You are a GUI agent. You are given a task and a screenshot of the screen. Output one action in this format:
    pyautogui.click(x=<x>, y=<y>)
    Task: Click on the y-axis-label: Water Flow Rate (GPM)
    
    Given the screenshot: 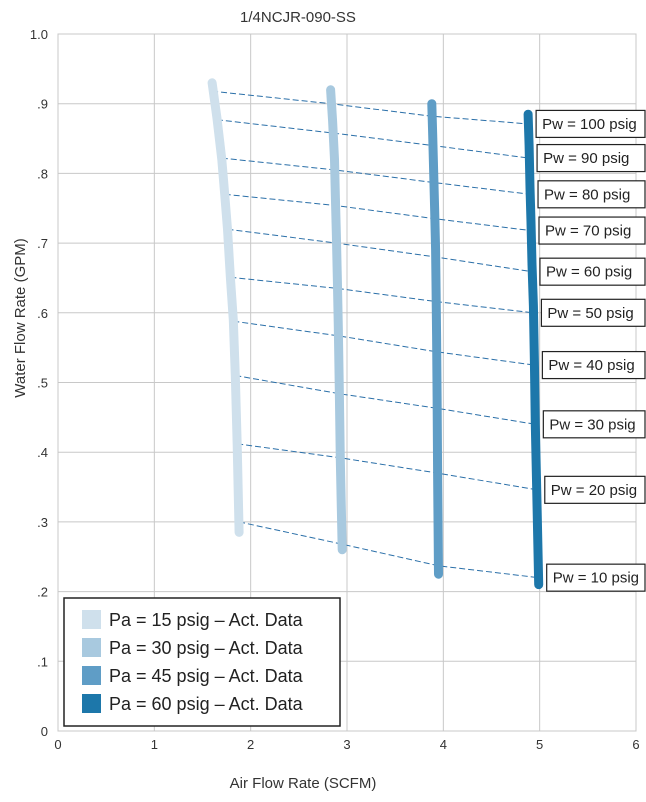 What is the action you would take?
    pyautogui.click(x=20, y=317)
    